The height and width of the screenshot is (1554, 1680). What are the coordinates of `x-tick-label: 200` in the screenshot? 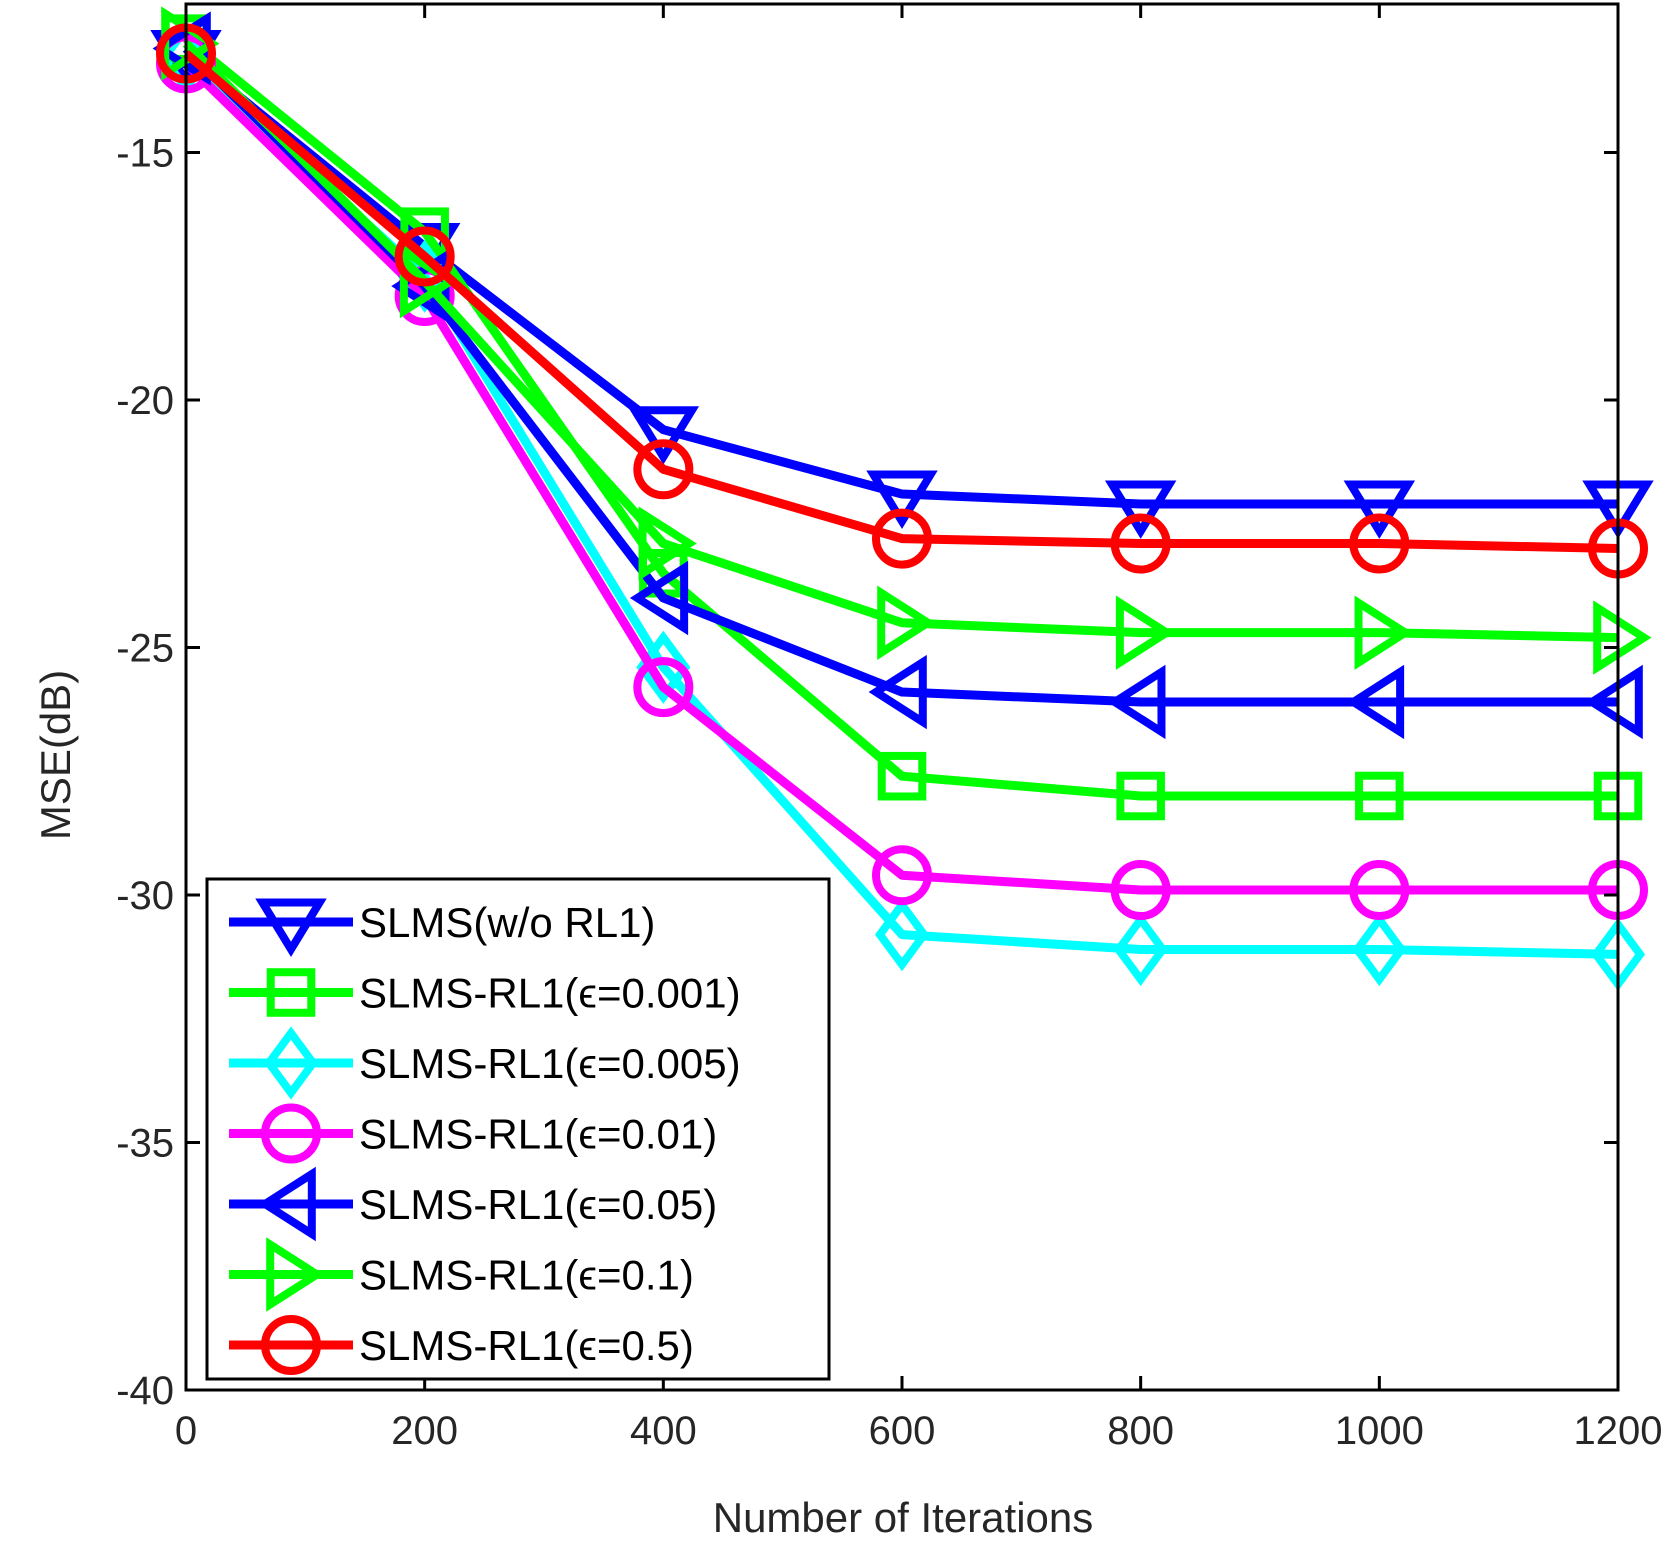 It's located at (424, 1431).